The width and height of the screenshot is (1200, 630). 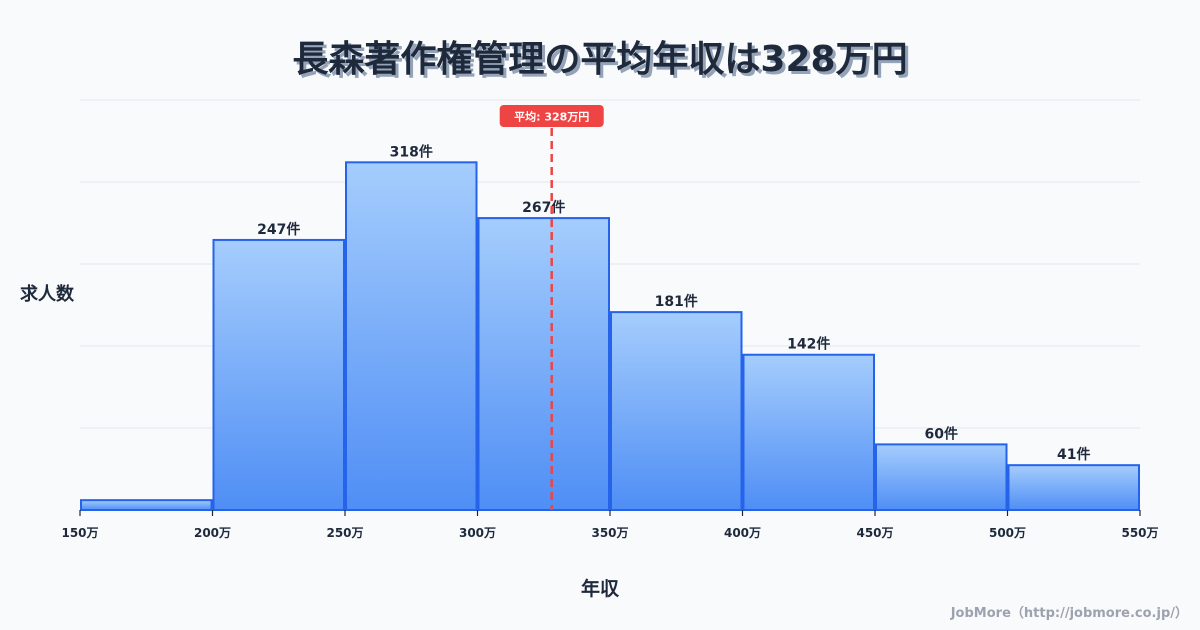 What do you see at coordinates (543, 207) in the screenshot?
I see `bar-value-label: 267件` at bounding box center [543, 207].